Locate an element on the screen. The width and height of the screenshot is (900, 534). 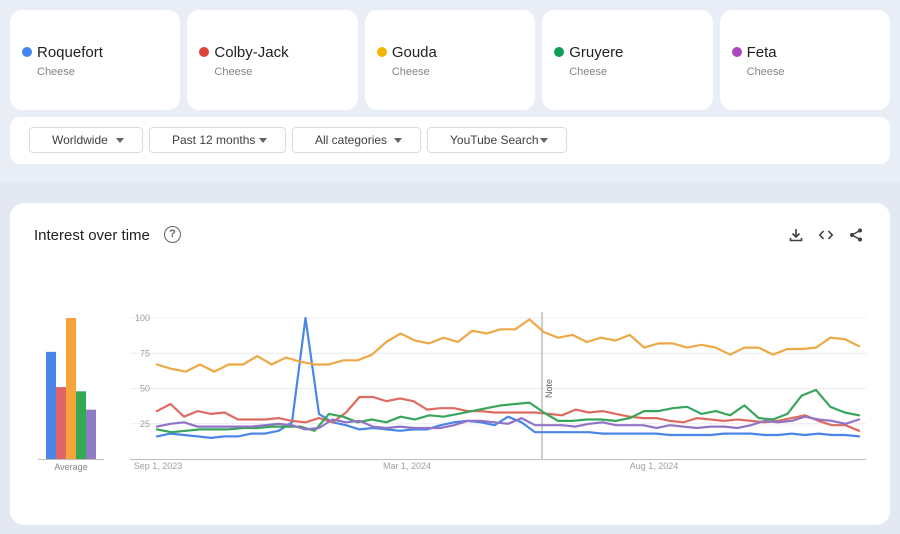
term-name: Gouda is located at coordinates (414, 52).